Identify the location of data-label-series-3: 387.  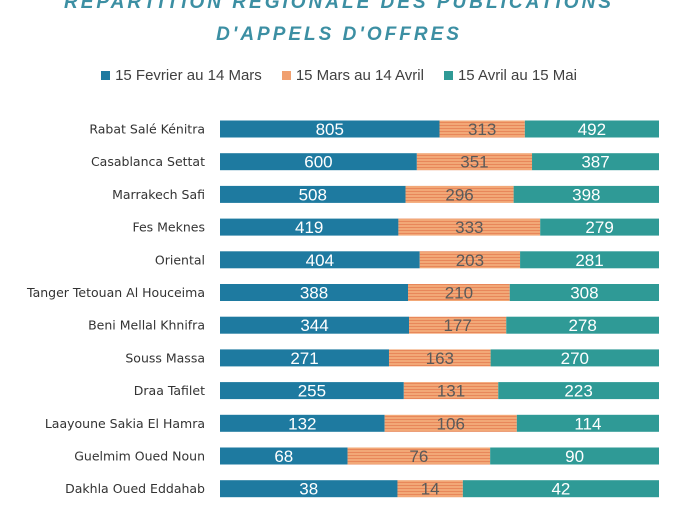
(595, 162).